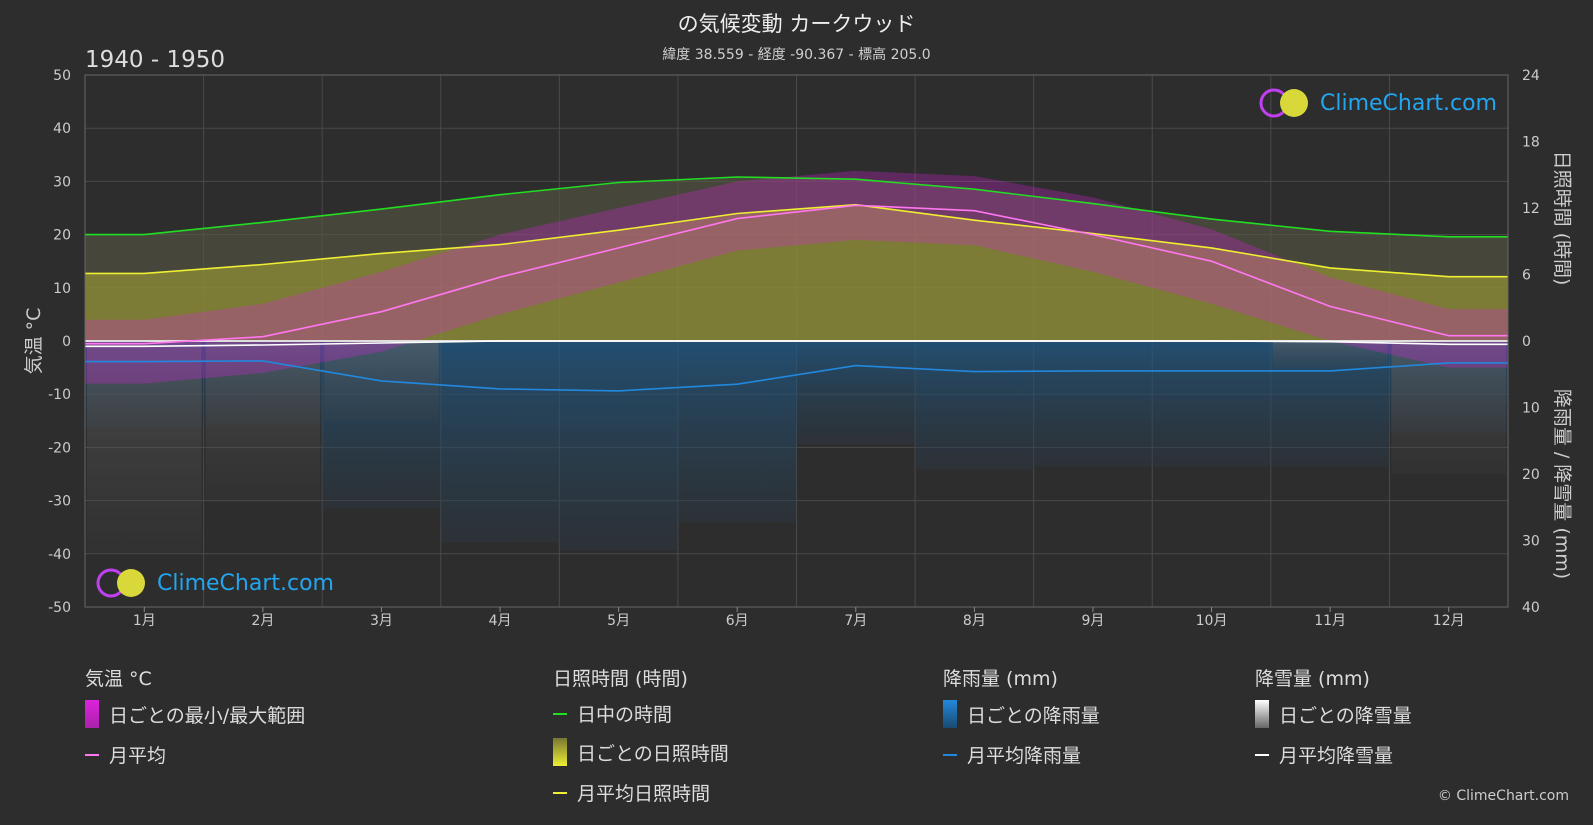 The height and width of the screenshot is (825, 1593). Describe the element at coordinates (118, 679) in the screenshot. I see `legend-temp-heading: 気温 °C` at that location.